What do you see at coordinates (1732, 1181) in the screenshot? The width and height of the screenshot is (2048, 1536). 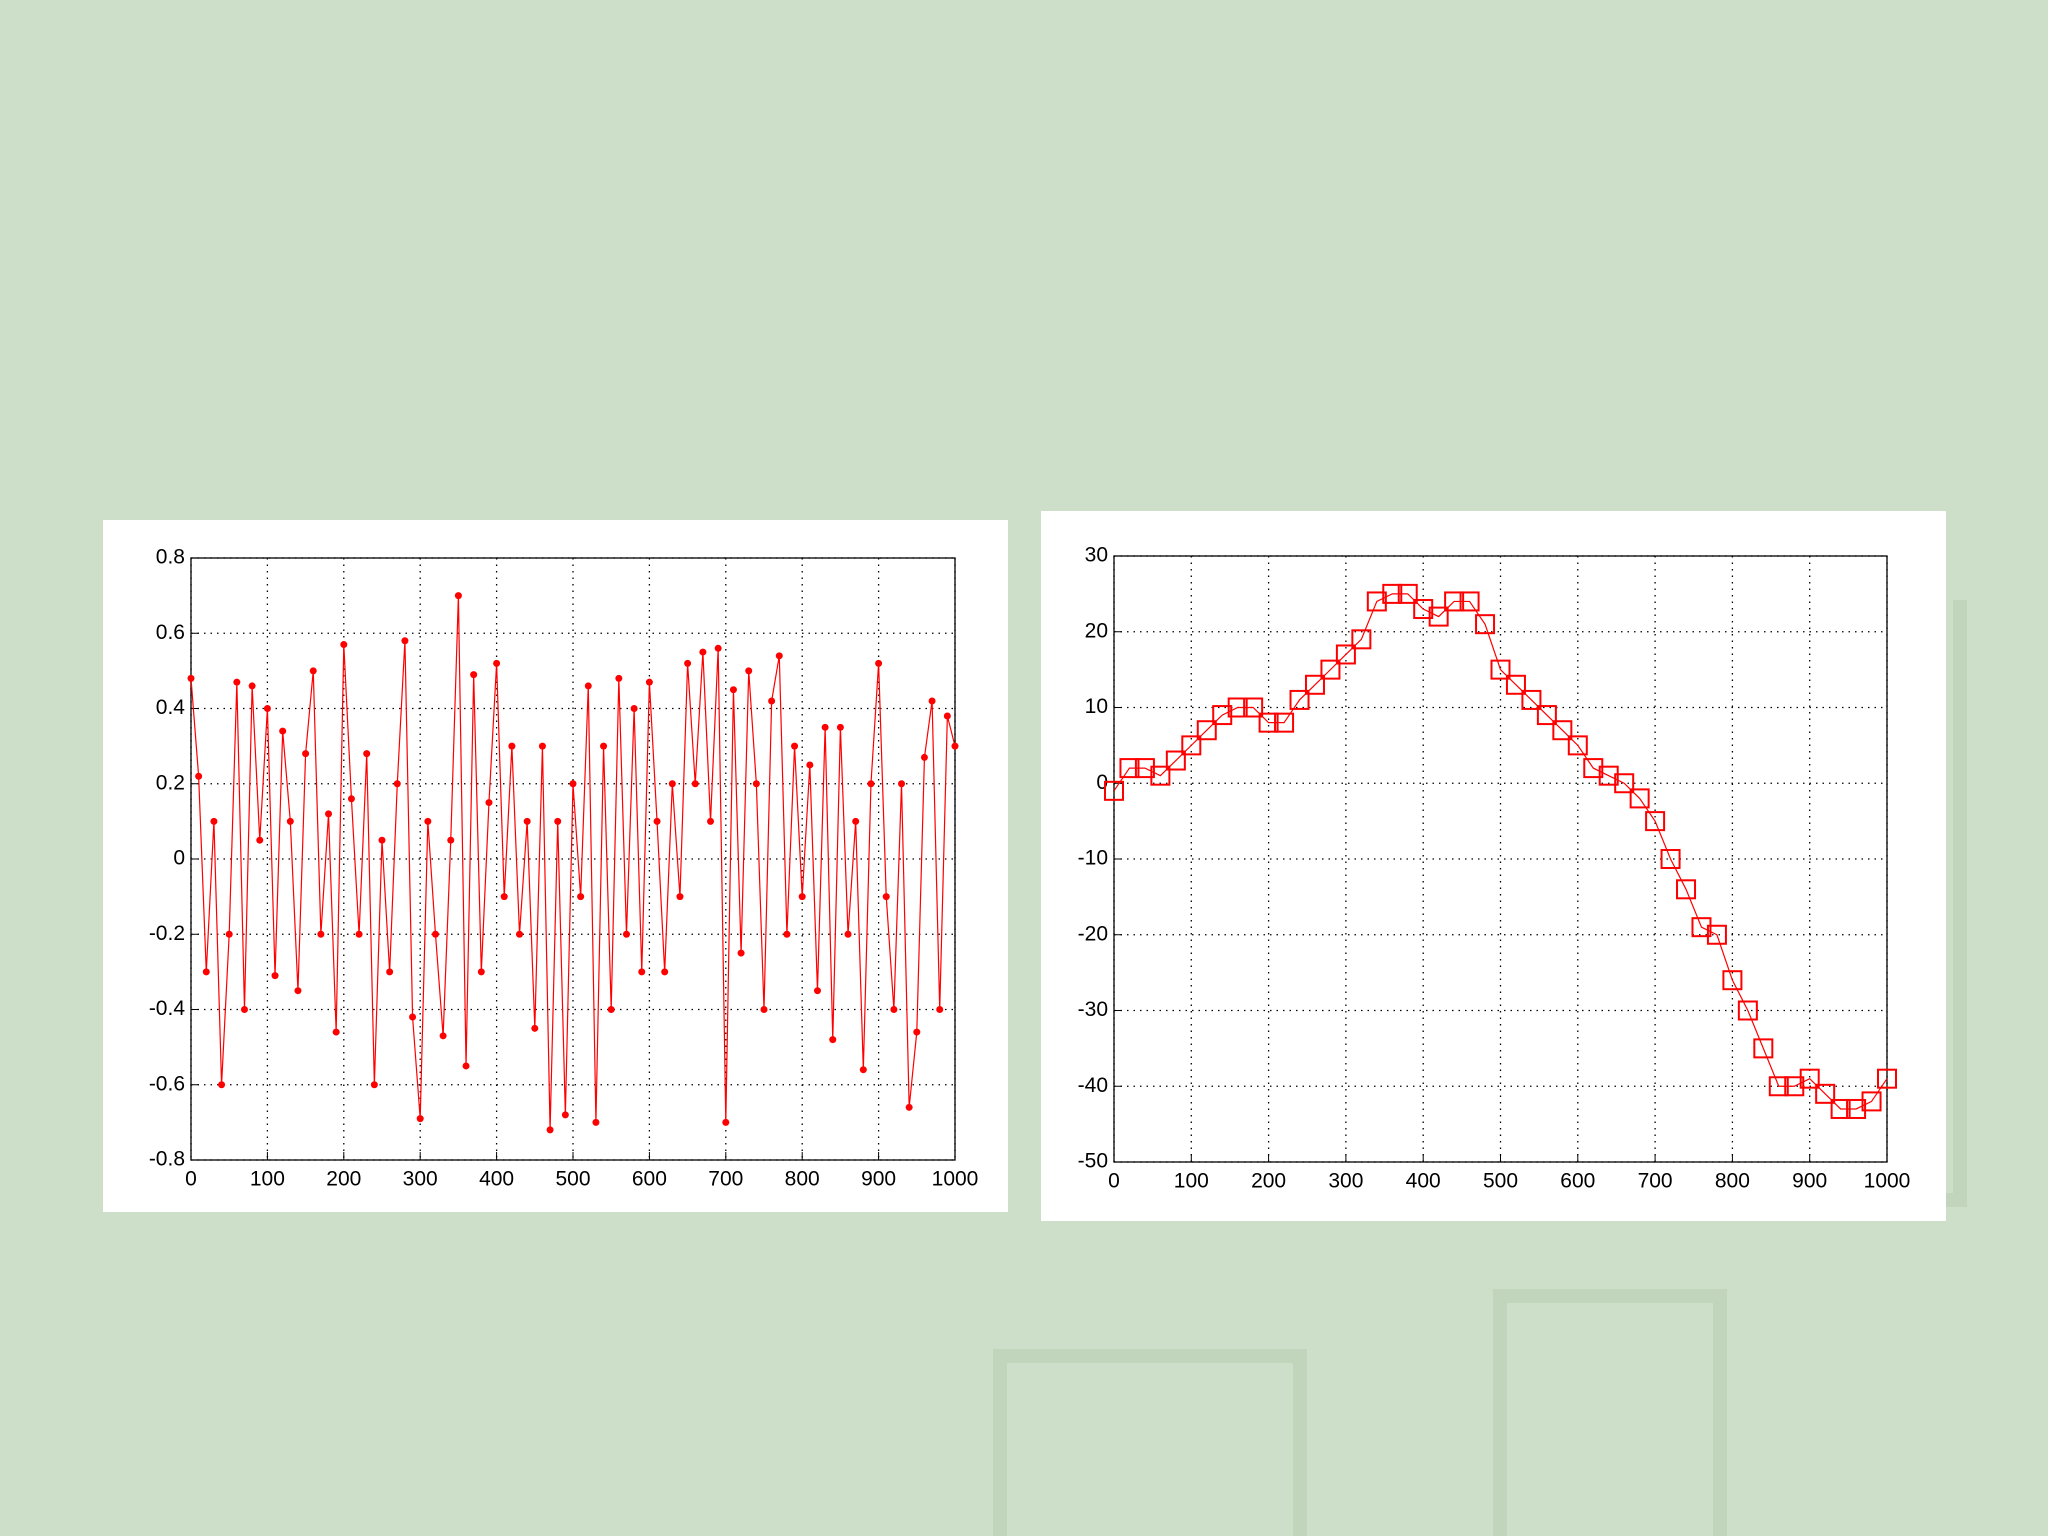 I see `x-tick-label: 800` at bounding box center [1732, 1181].